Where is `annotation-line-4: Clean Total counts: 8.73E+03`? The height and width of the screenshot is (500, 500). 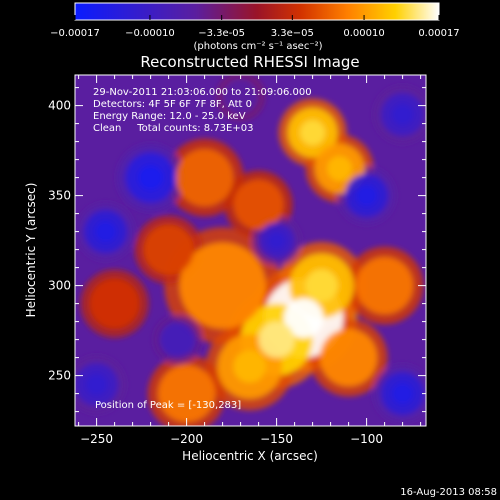
annotation-line-4: Clean Total counts: 8.73E+03 is located at coordinates (173, 128).